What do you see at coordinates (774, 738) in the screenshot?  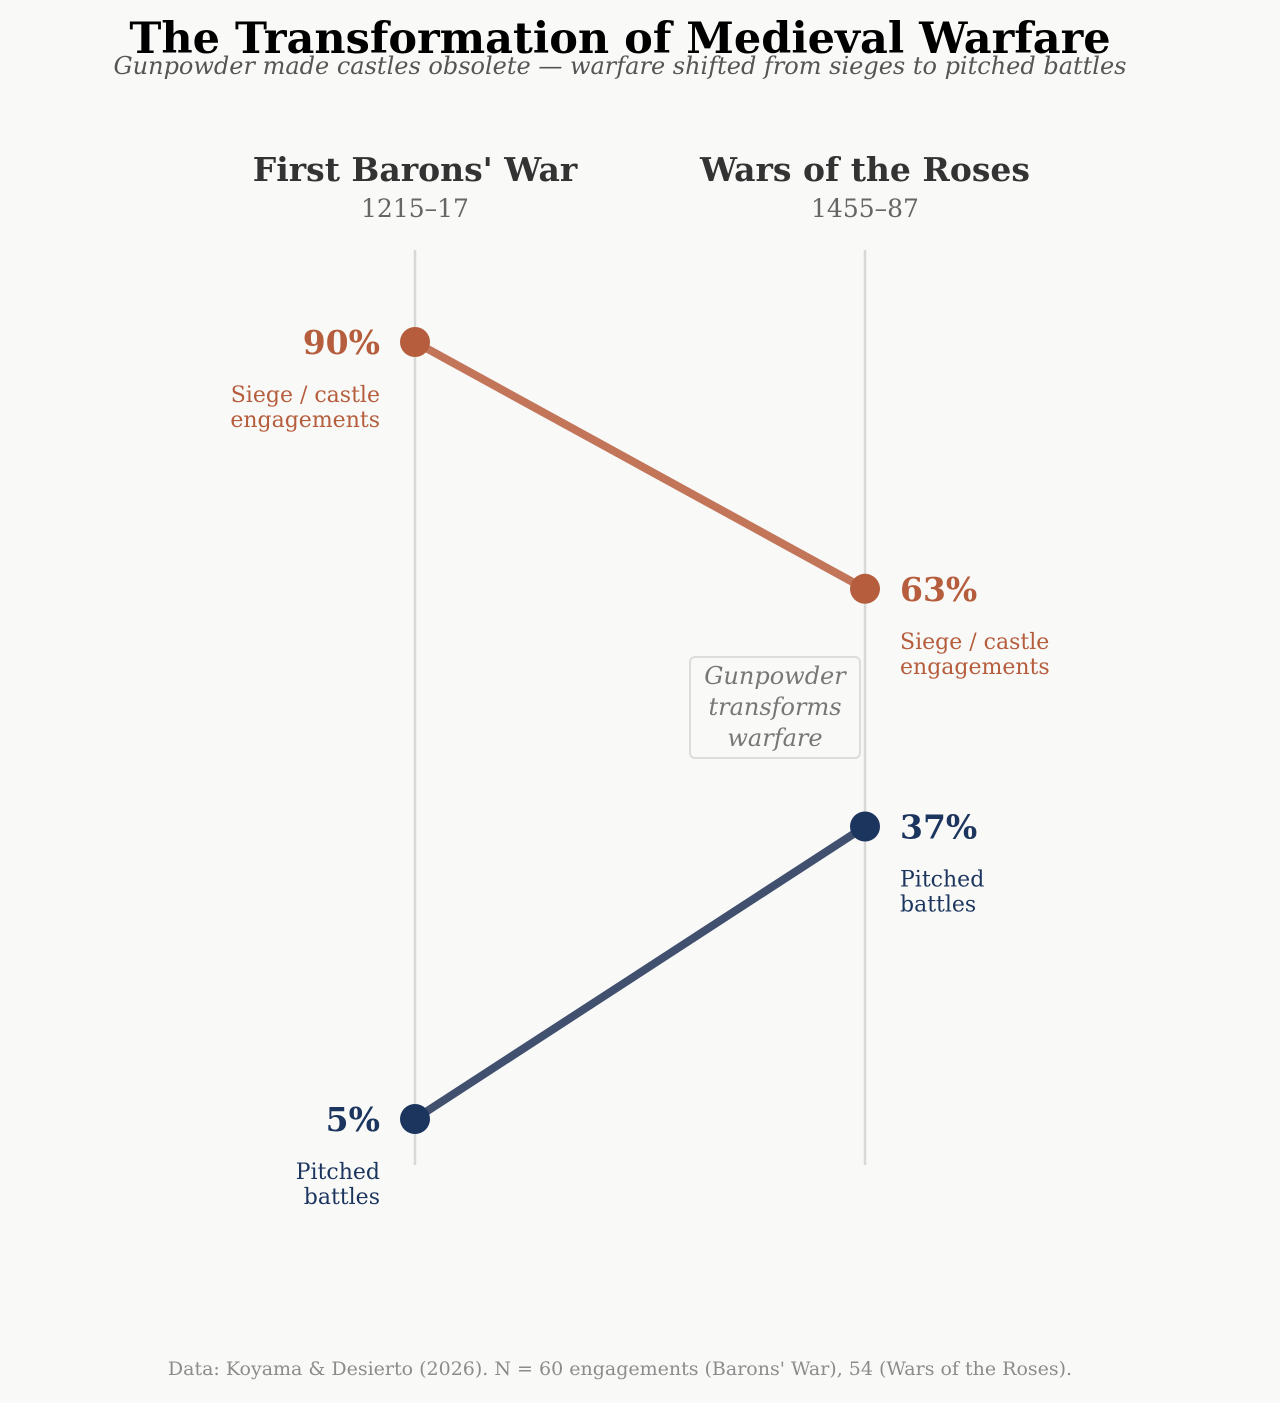 I see `annotation-text: warfare` at bounding box center [774, 738].